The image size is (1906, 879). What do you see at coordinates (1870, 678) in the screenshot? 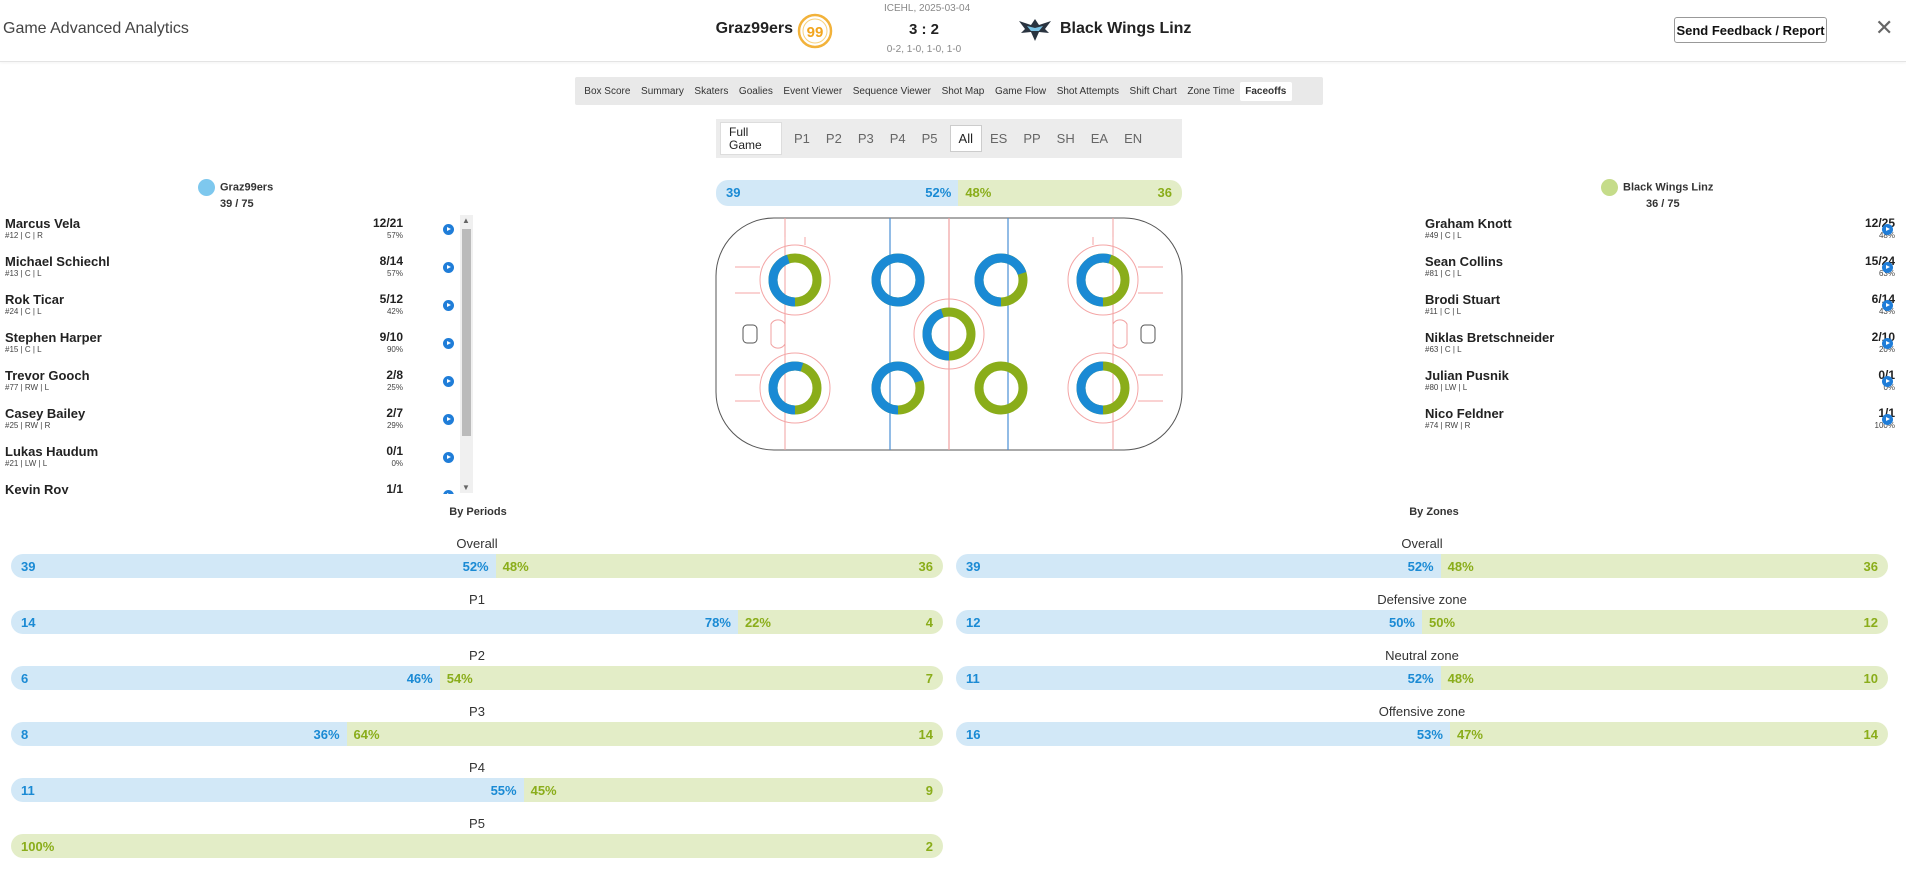
I see `away-count: 10` at bounding box center [1870, 678].